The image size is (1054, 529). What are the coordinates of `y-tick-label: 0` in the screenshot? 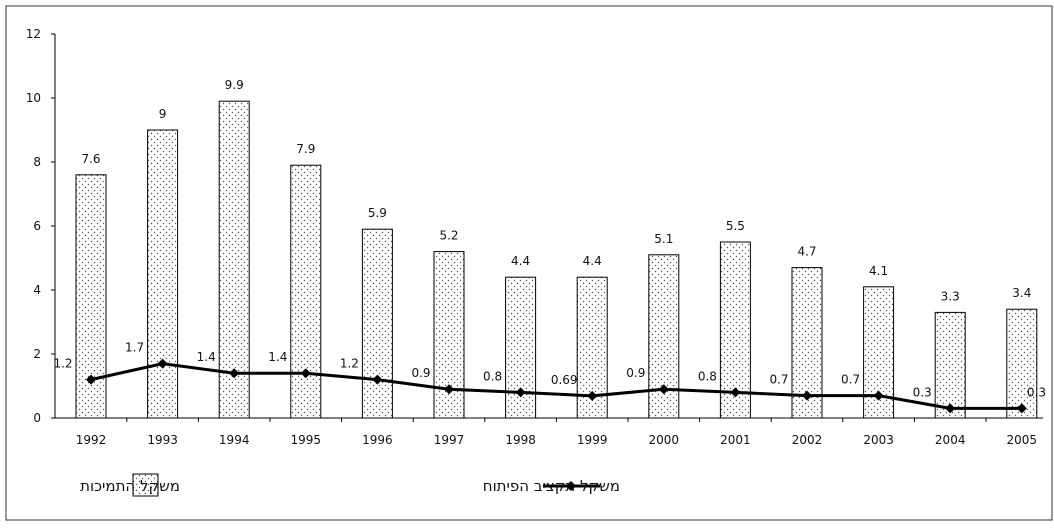 It's located at (37, 418).